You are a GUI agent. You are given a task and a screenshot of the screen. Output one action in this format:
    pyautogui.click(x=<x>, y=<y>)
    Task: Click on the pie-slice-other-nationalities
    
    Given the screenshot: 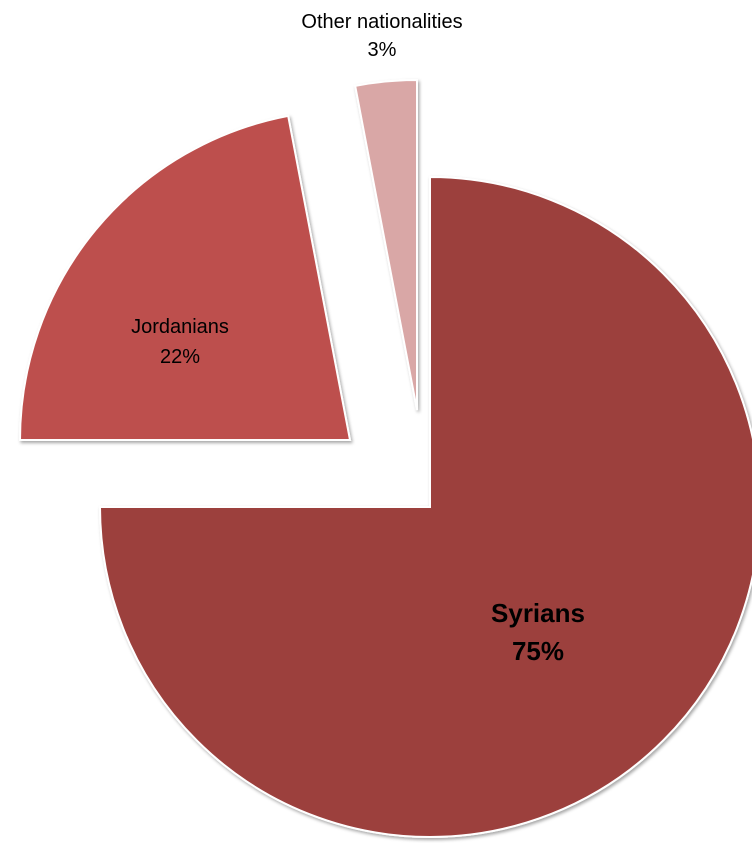 What is the action you would take?
    pyautogui.click(x=385, y=244)
    